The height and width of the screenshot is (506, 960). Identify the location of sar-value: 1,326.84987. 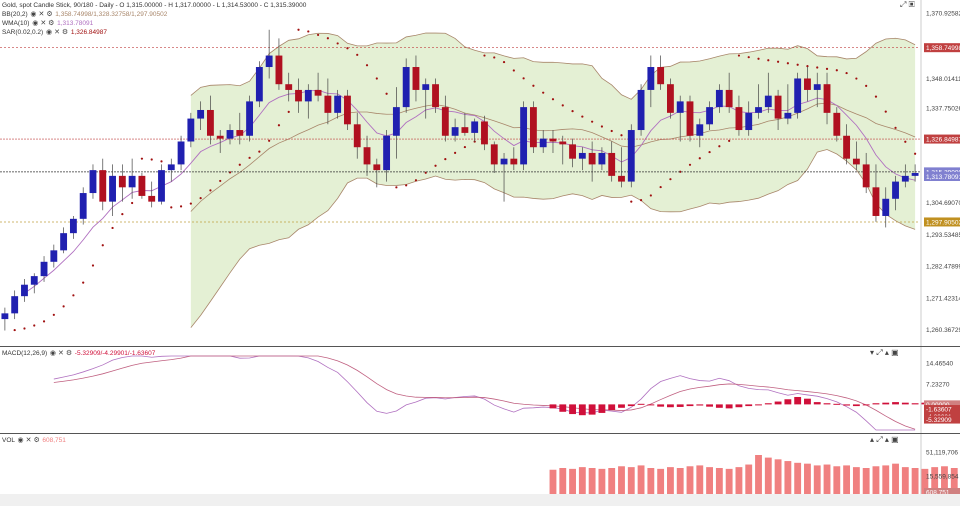
(88, 32).